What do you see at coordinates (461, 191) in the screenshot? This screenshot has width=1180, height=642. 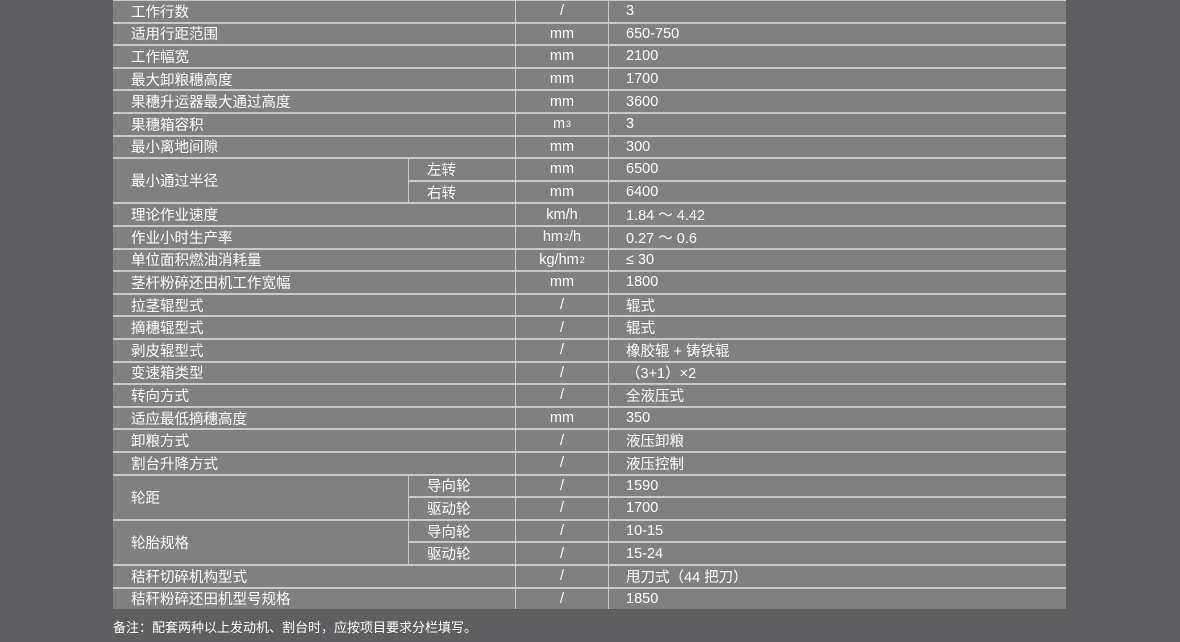 I see `sub-param-name: 右转` at bounding box center [461, 191].